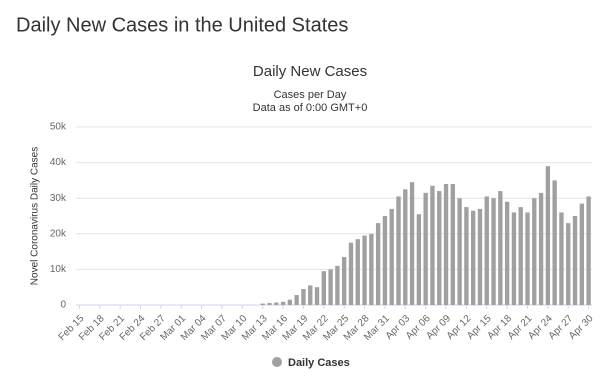 The image size is (600, 382). What do you see at coordinates (319, 363) in the screenshot?
I see `legend-label: Daily Cases` at bounding box center [319, 363].